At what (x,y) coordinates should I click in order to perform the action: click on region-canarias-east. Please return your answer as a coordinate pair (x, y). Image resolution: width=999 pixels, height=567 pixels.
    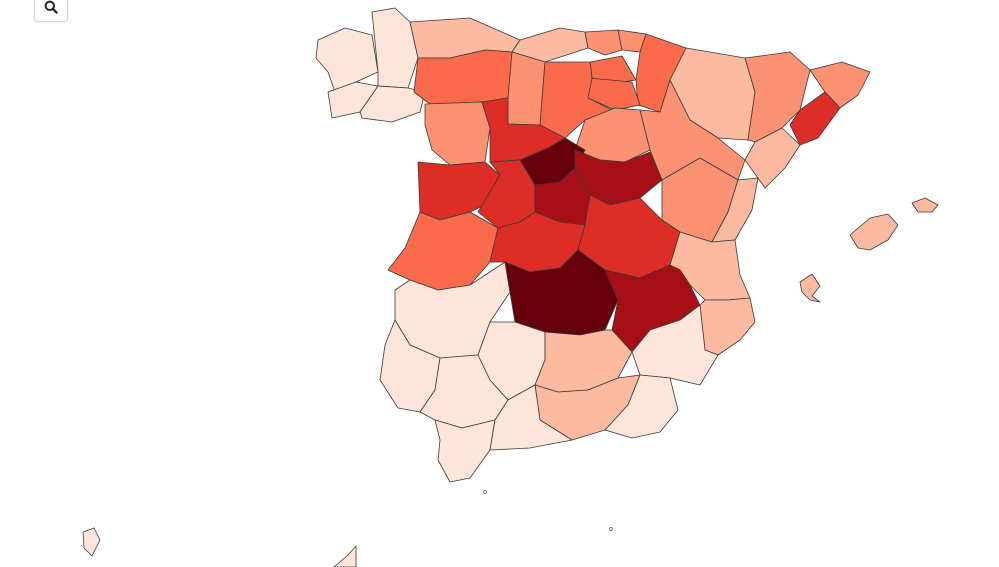
    Looking at the image, I should click on (345, 556).